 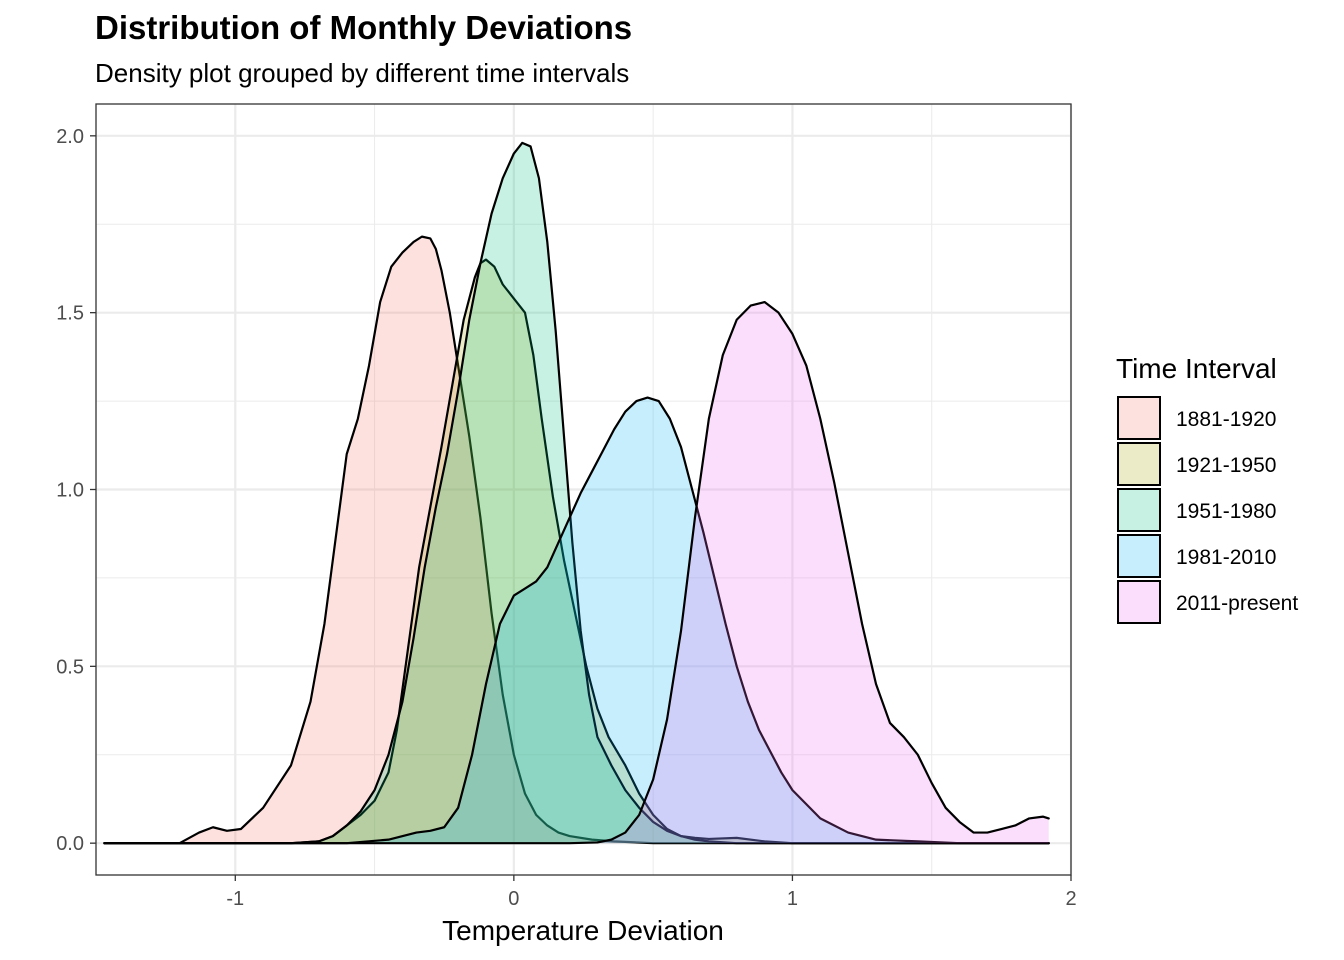 I want to click on legend-item-1951-1980: 1951-1980, so click(x=1196, y=510).